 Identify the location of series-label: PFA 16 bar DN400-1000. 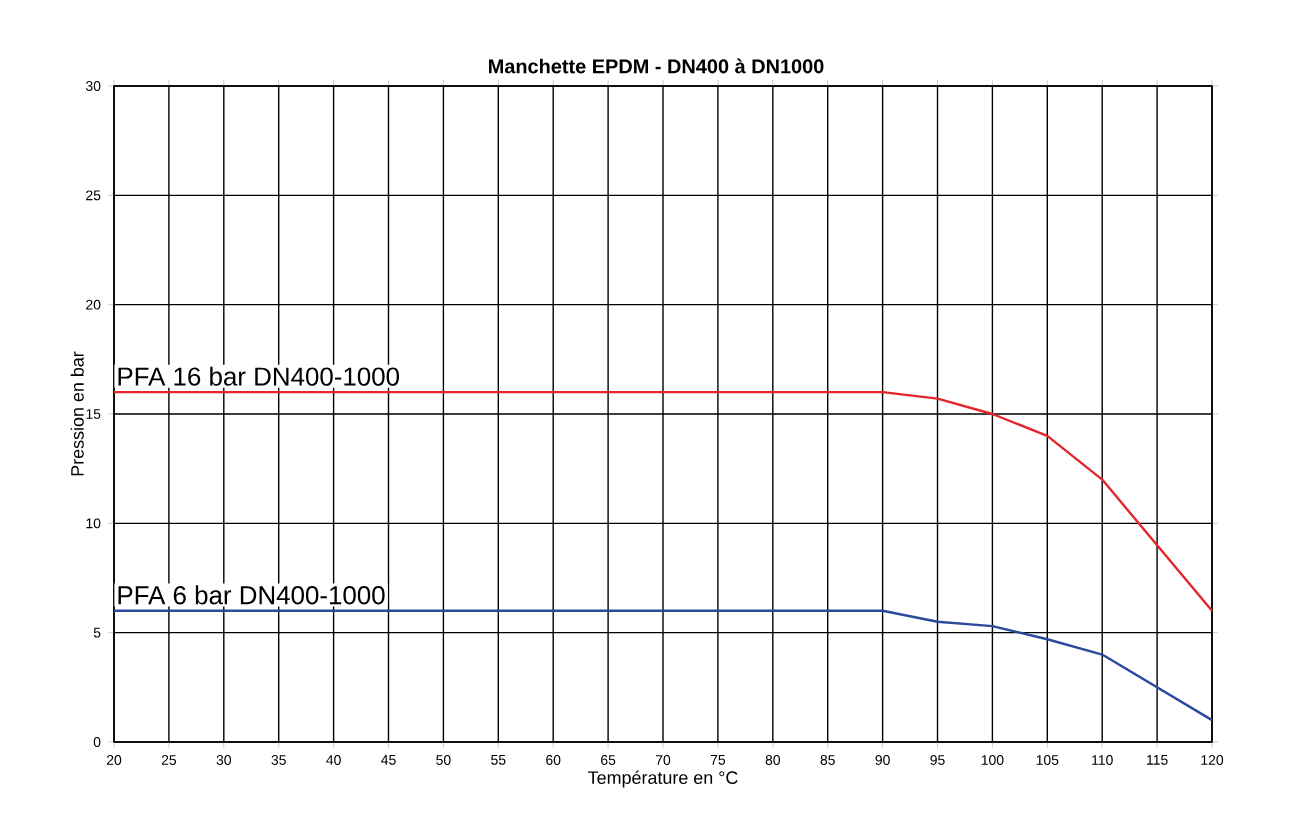
(259, 376).